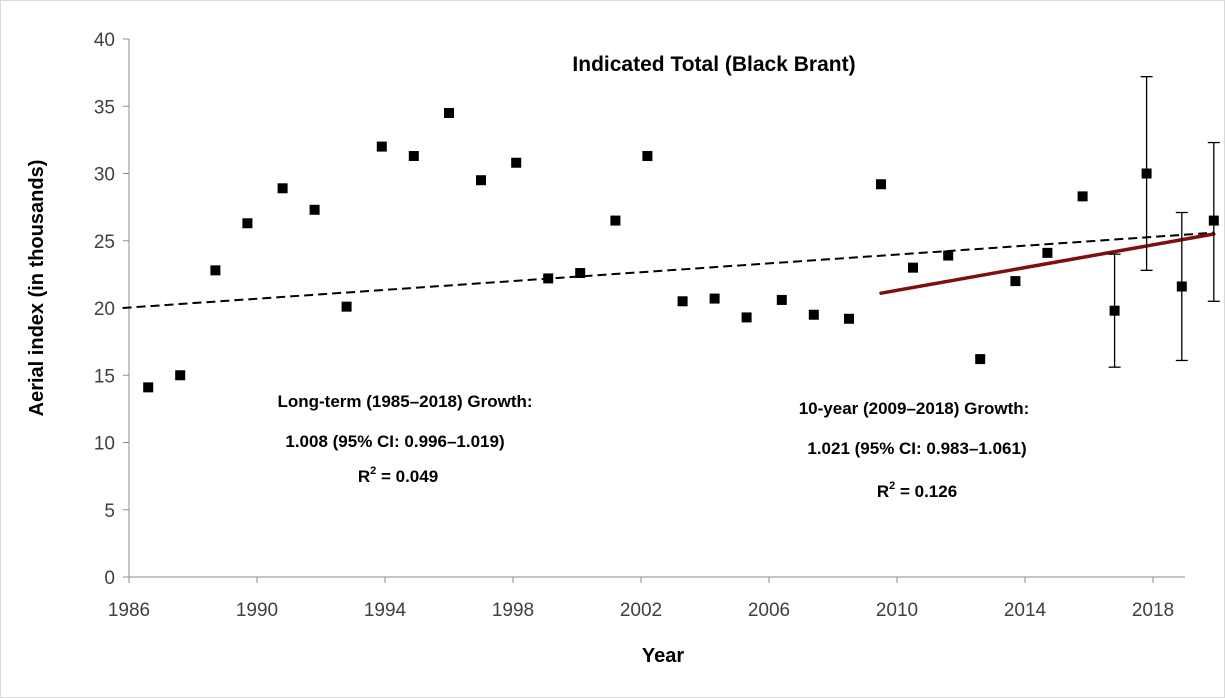  What do you see at coordinates (1153, 610) in the screenshot?
I see `x-tick-label: 2018` at bounding box center [1153, 610].